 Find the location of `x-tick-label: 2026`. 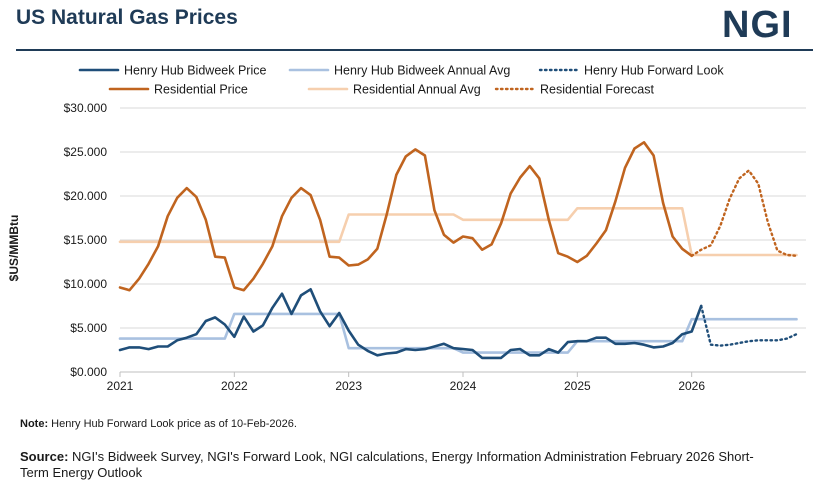

x-tick-label: 2026 is located at coordinates (691, 385).